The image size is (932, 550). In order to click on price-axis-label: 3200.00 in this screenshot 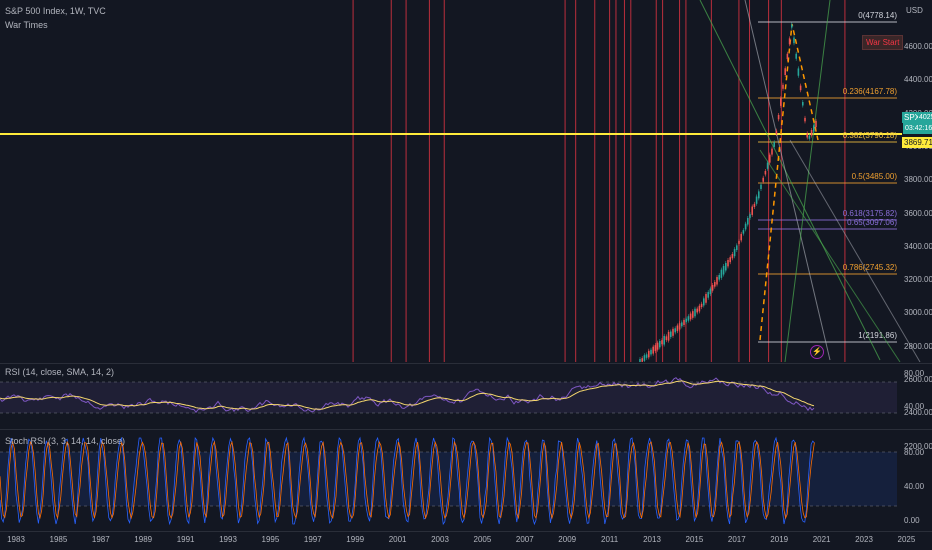, I will do `click(918, 280)`.